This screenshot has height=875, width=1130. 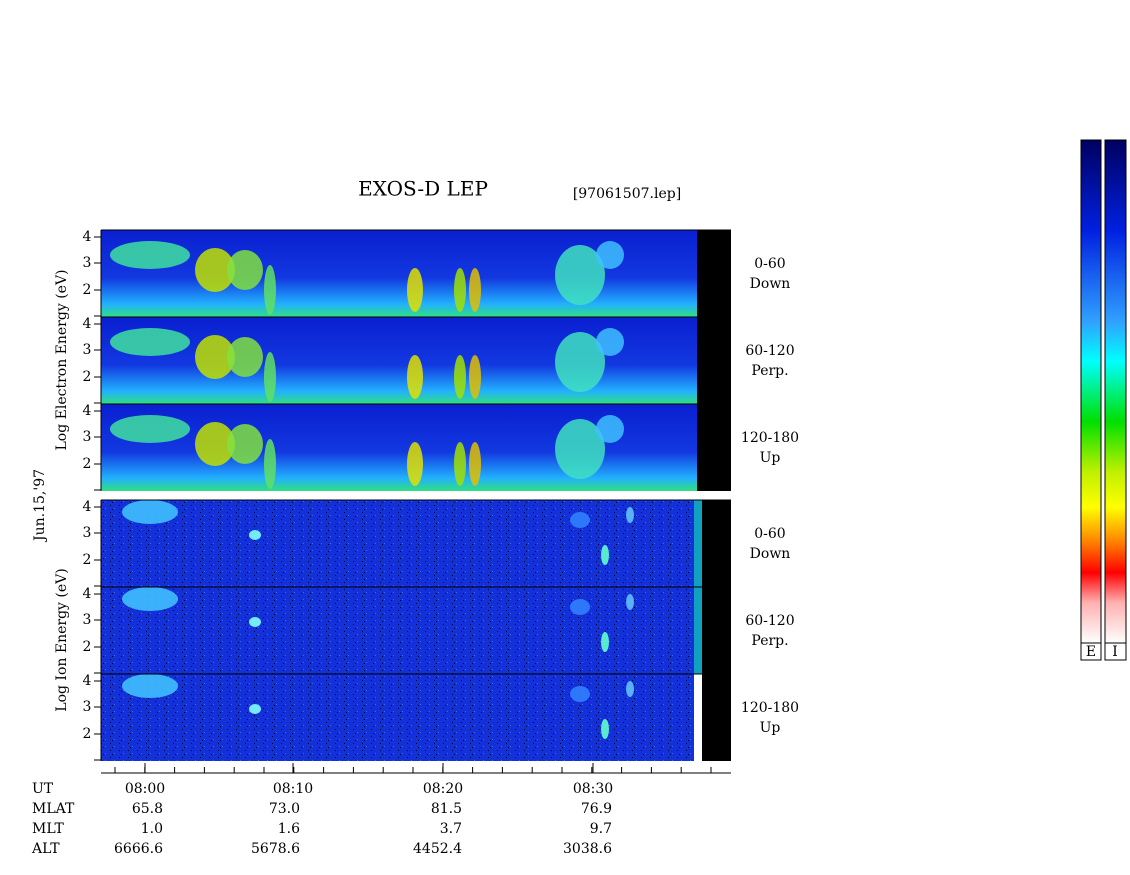 I want to click on row-value: 9.7, so click(x=601, y=829).